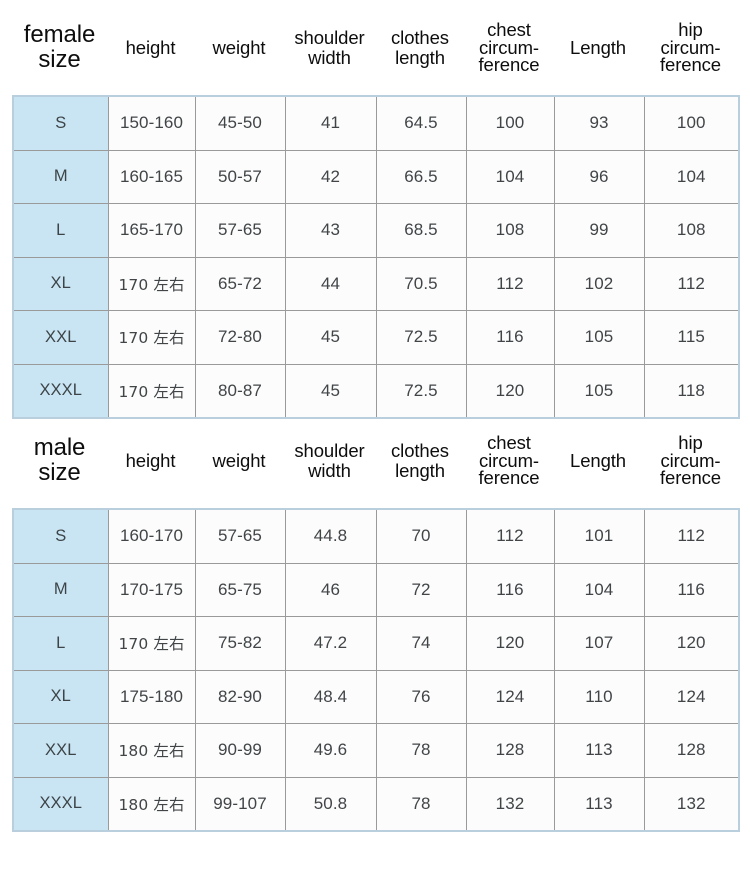 The width and height of the screenshot is (750, 869). Describe the element at coordinates (329, 460) in the screenshot. I see `column-header-shoulder: shoulder width` at that location.